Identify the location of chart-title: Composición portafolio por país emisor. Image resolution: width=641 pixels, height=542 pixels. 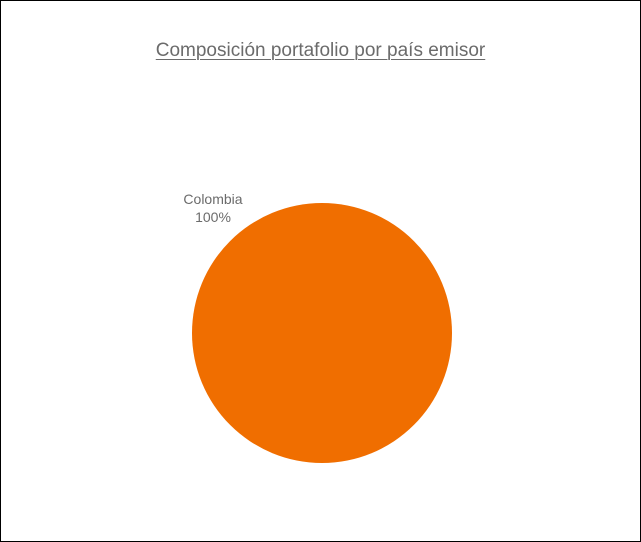
(320, 50).